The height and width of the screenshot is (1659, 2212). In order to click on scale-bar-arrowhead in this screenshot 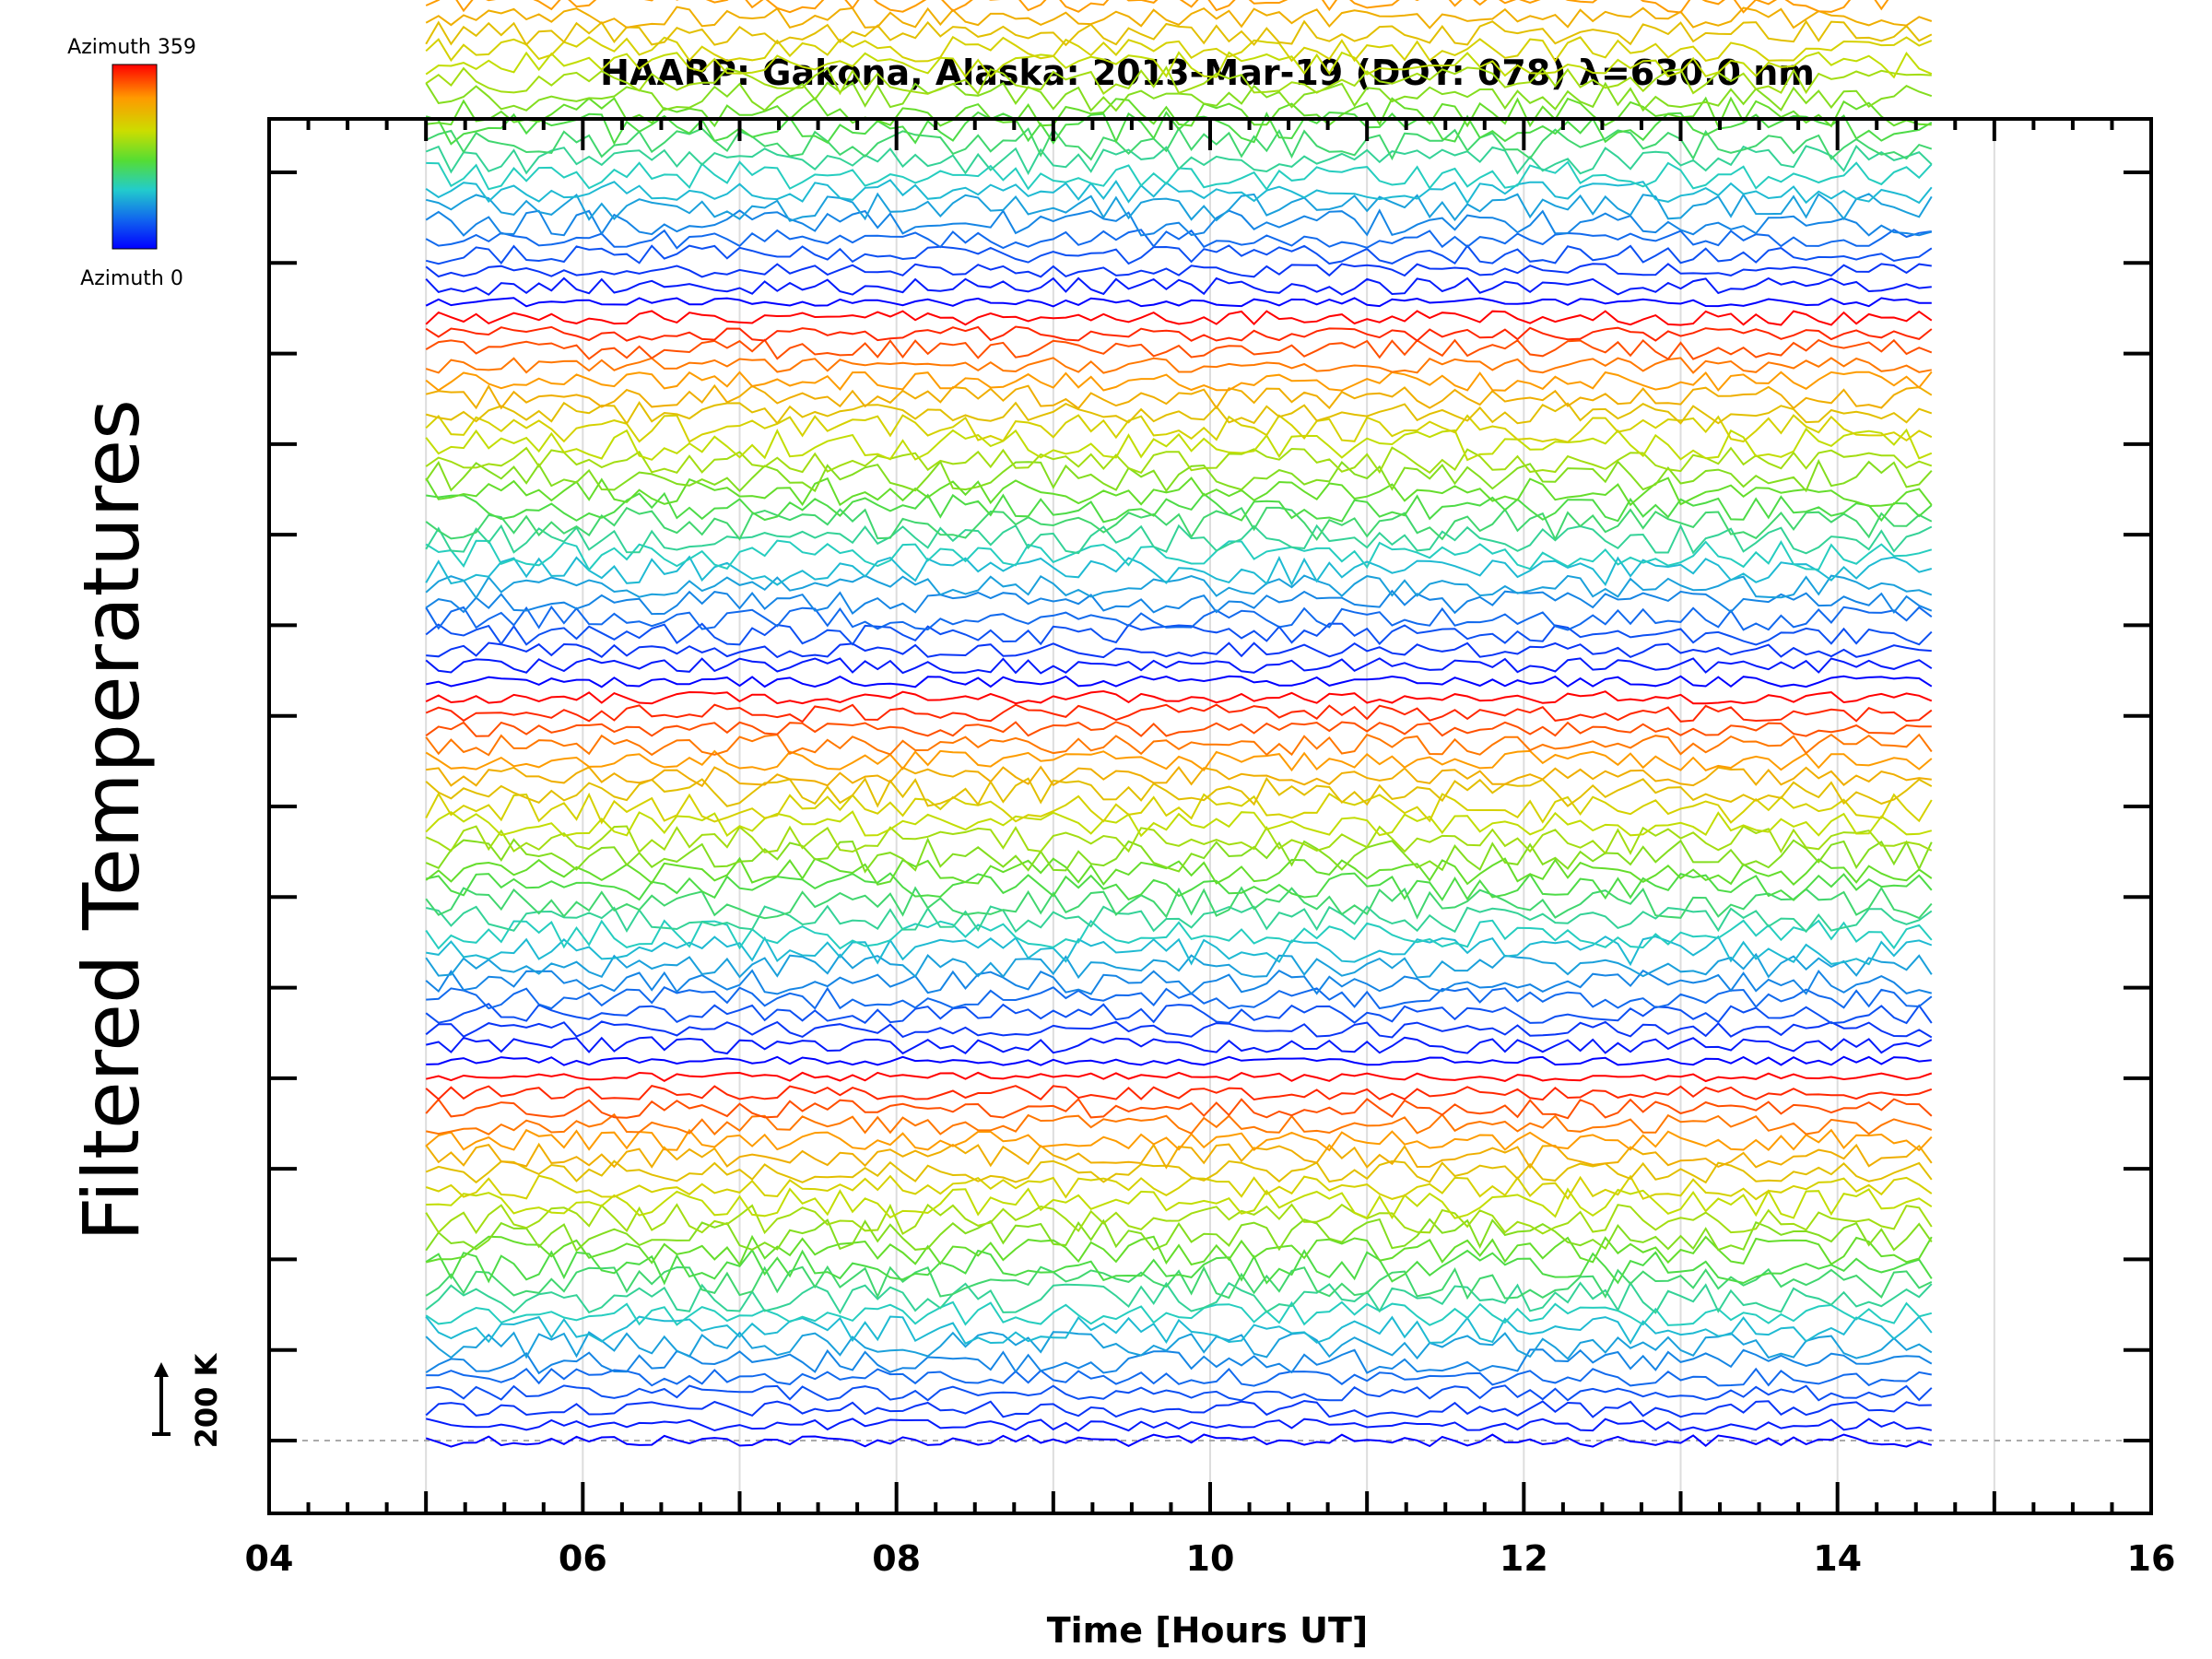, I will do `click(161, 1369)`.